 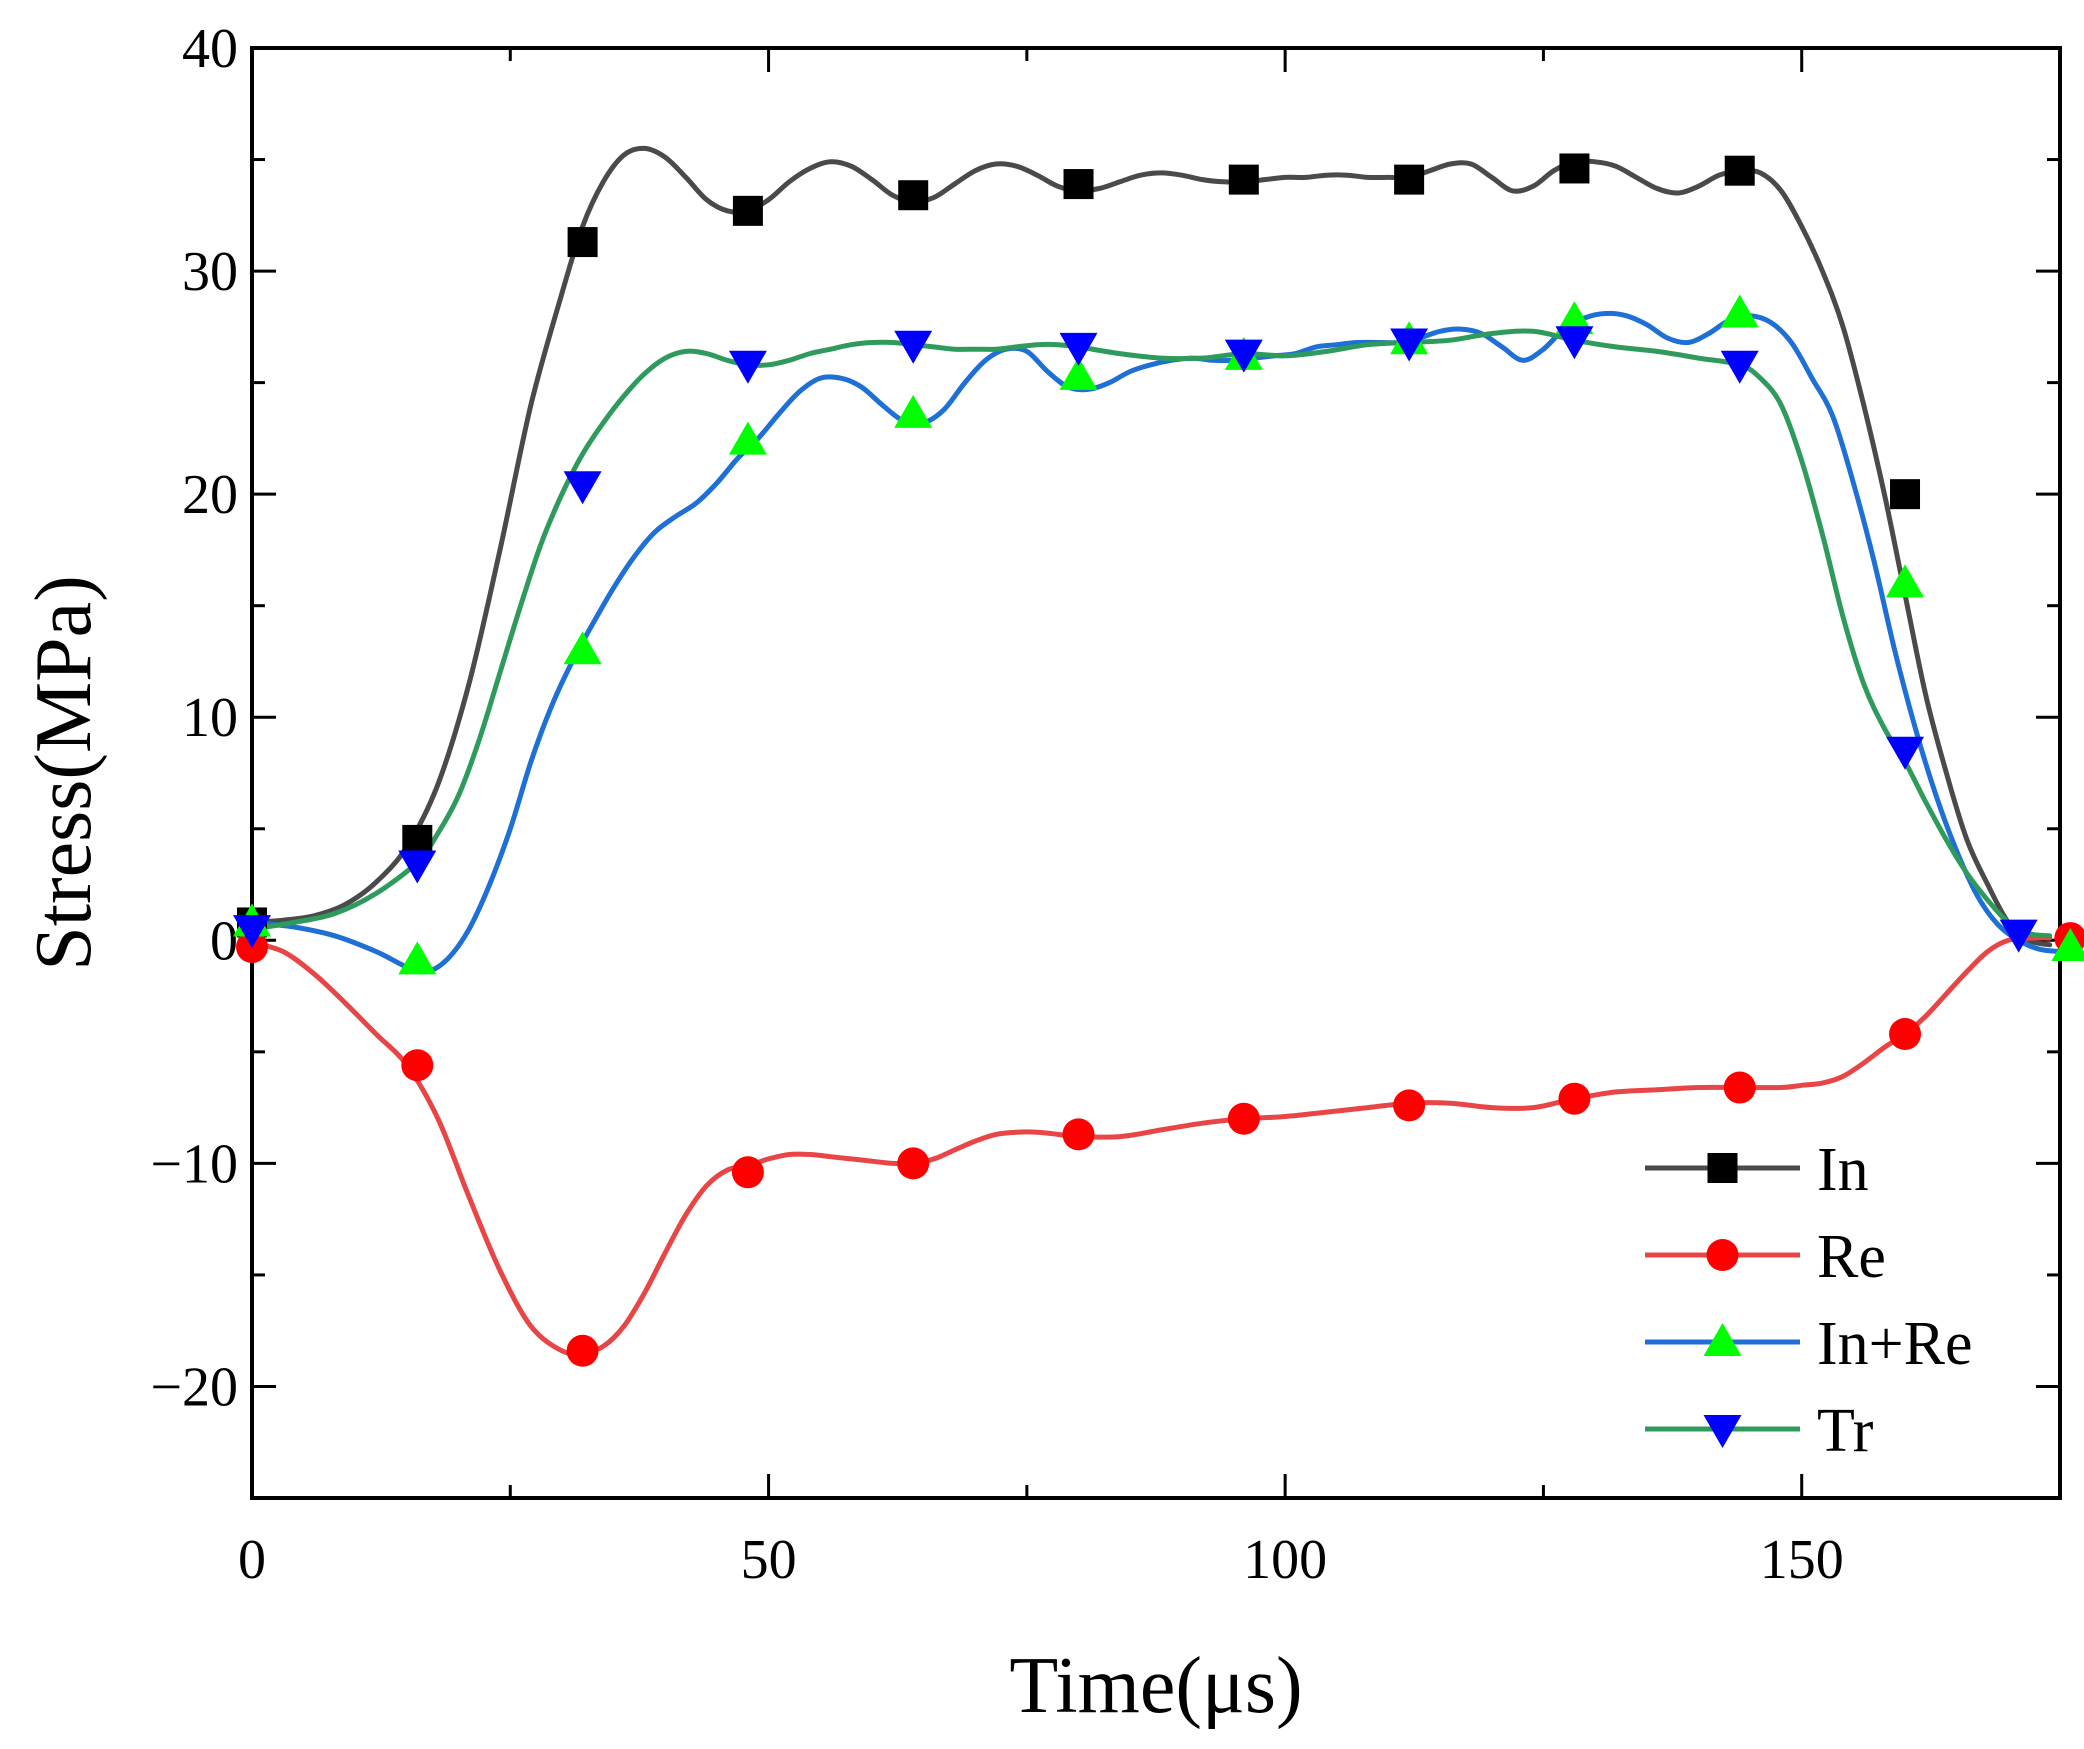 What do you see at coordinates (1845, 1431) in the screenshot?
I see `legend-label-tr: Tr` at bounding box center [1845, 1431].